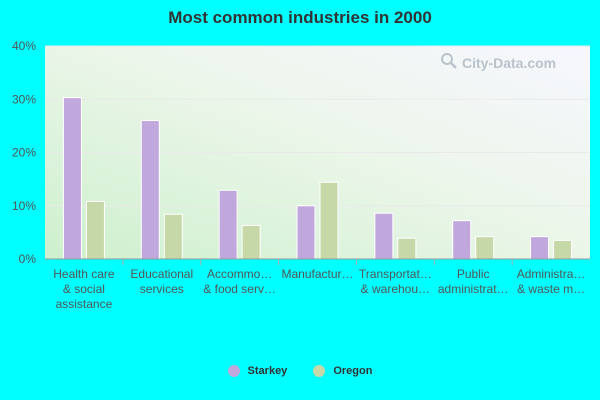 The width and height of the screenshot is (600, 400). What do you see at coordinates (509, 62) in the screenshot?
I see `watermark-text: City-Data.com` at bounding box center [509, 62].